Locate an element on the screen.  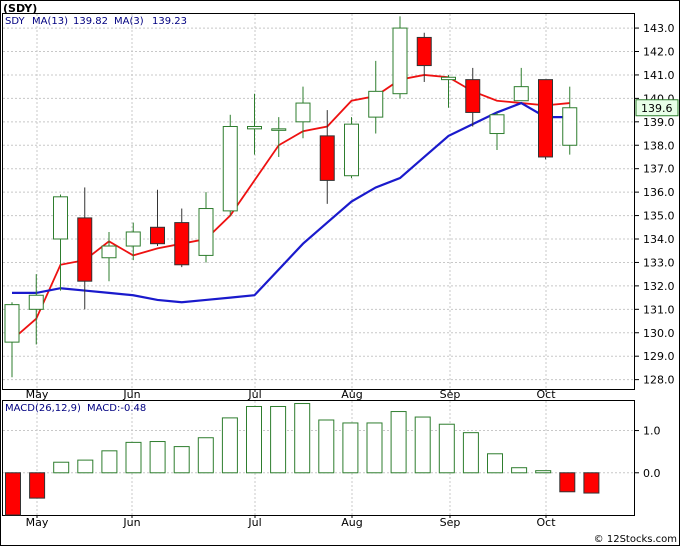
macd-x-tick-label: Jul is located at coordinates (254, 522).